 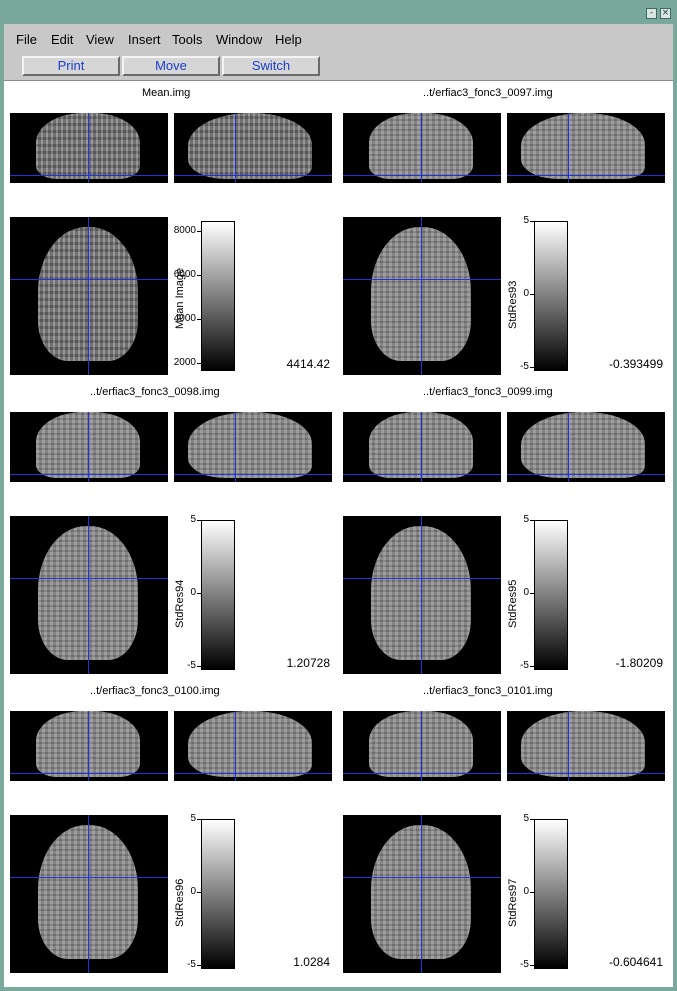 What do you see at coordinates (184, 274) in the screenshot?
I see `colorbar-tick: 6000` at bounding box center [184, 274].